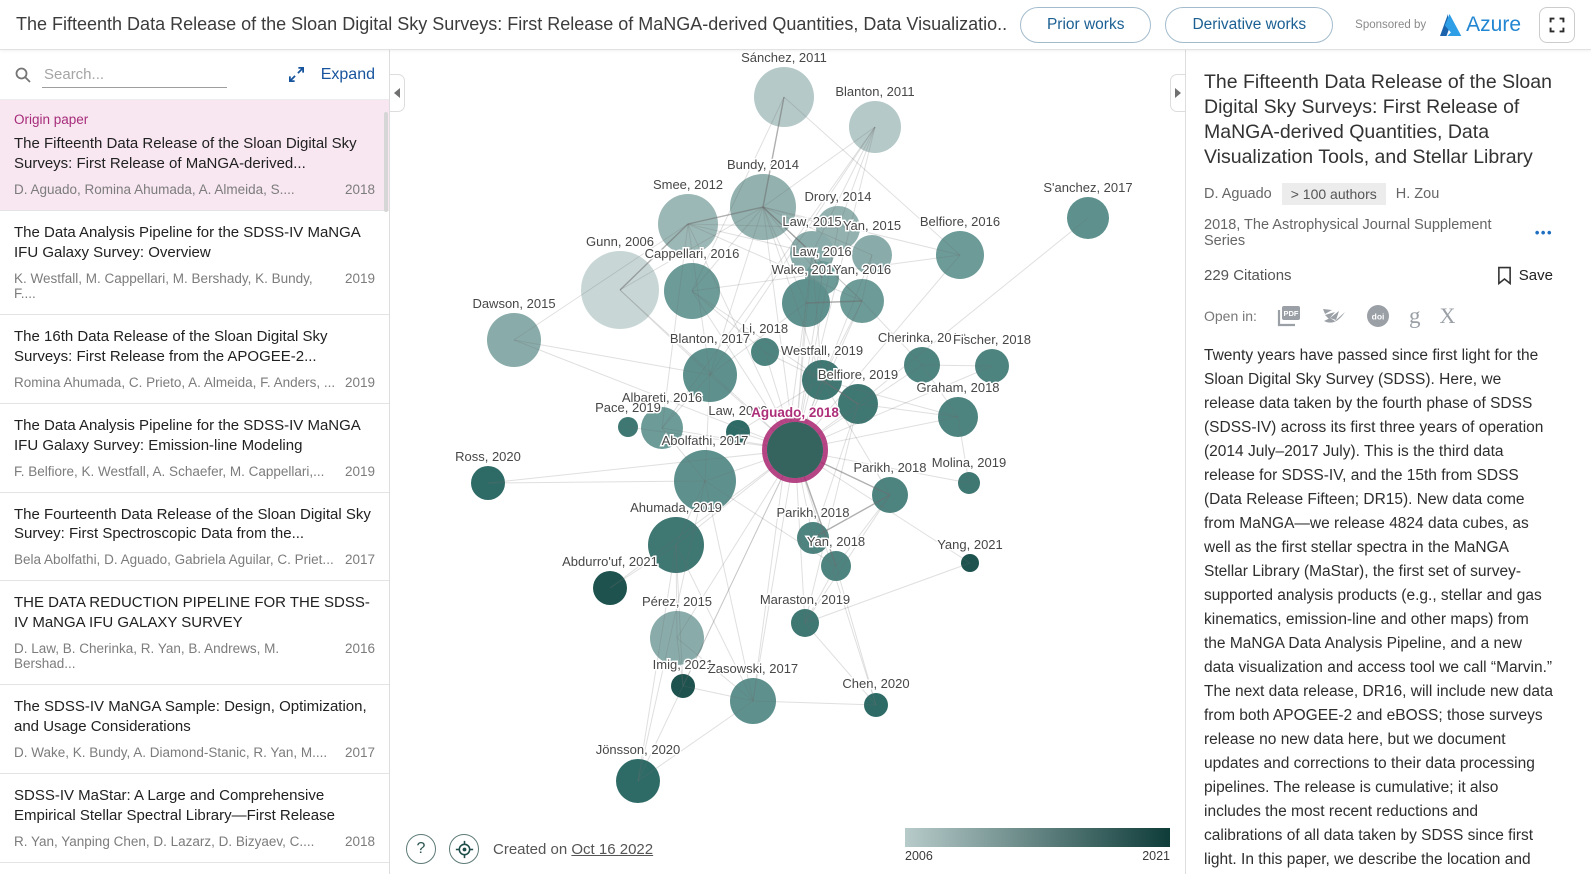 The image size is (1591, 874). What do you see at coordinates (805, 623) in the screenshot?
I see `graph-node-maraston2019` at bounding box center [805, 623].